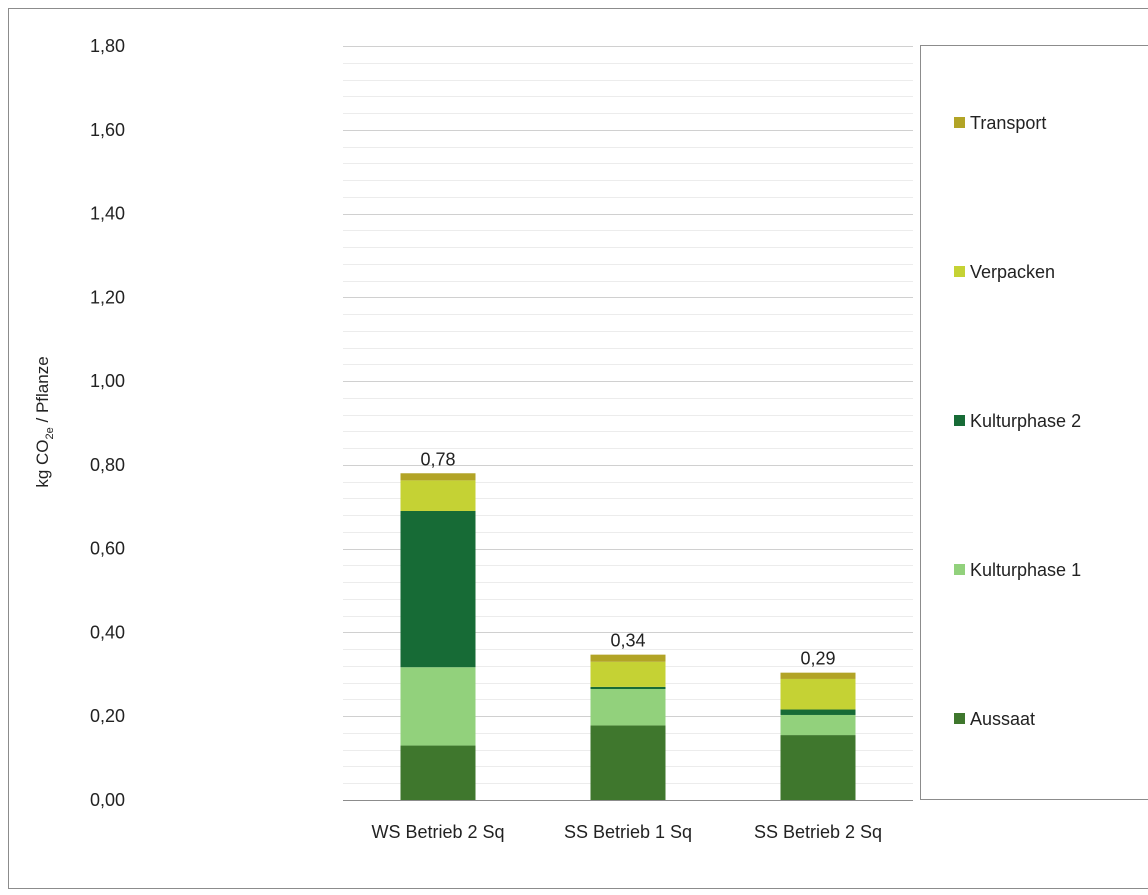  Describe the element at coordinates (817, 659) in the screenshot. I see `total-value-label: 0,29` at that location.